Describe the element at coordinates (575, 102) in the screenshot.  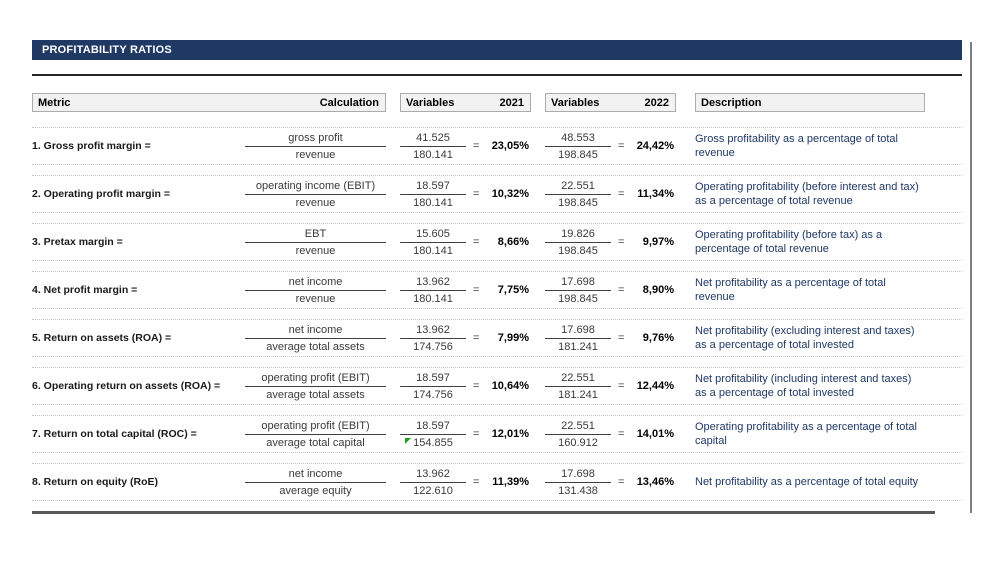
I see `header-variables-label: Variables` at that location.